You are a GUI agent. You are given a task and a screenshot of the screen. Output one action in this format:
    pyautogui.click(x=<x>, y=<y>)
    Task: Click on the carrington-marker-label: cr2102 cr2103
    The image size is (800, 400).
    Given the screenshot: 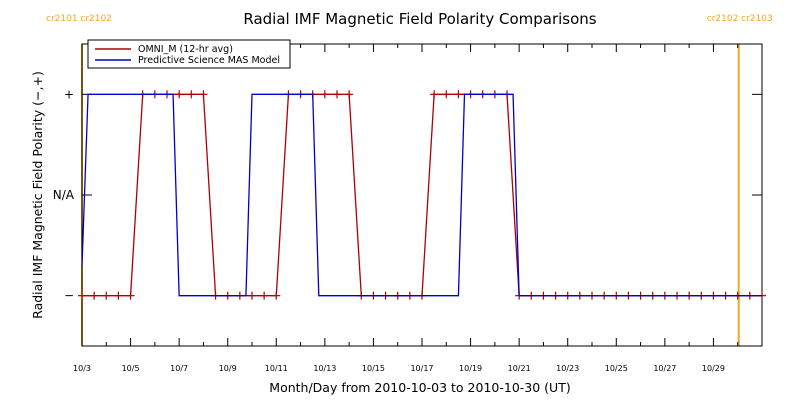 What is the action you would take?
    pyautogui.click(x=740, y=19)
    